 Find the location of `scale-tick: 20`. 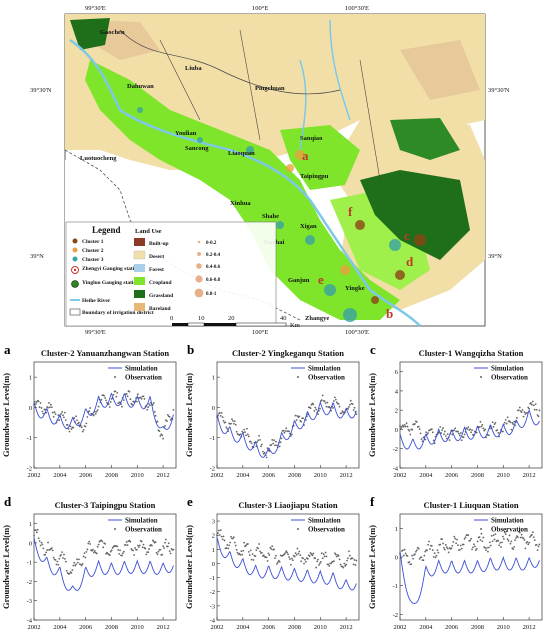

scale-tick: 20 is located at coordinates (231, 318).